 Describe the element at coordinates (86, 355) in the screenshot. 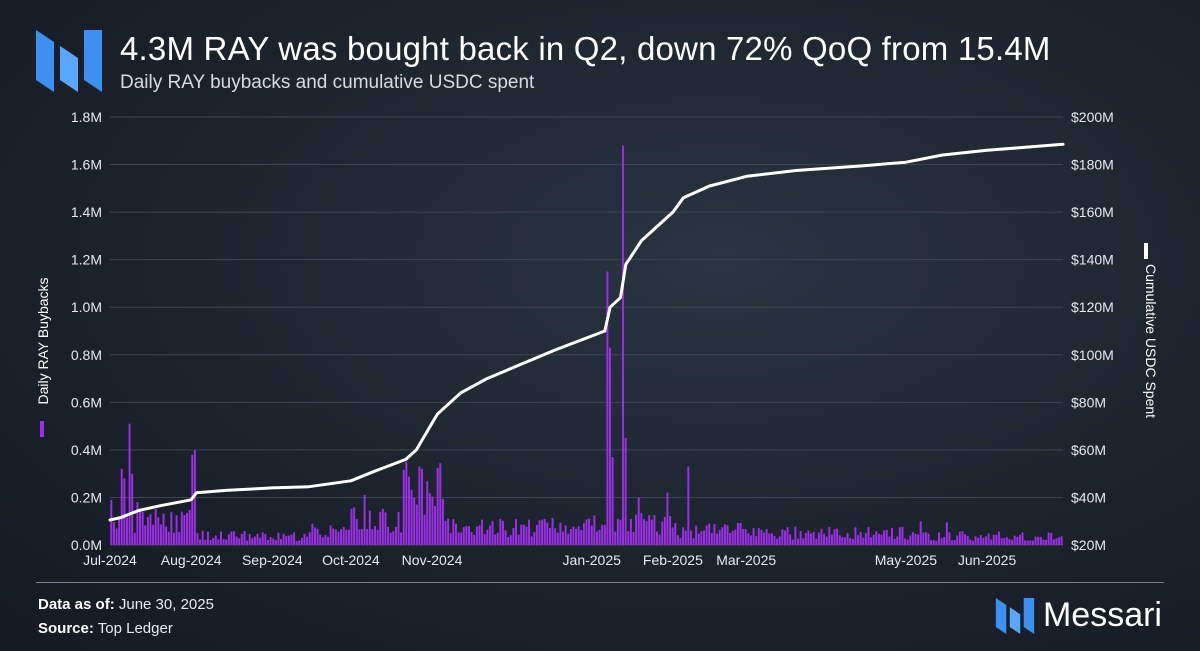

I see `y-left-tick-label: 0.8M` at that location.